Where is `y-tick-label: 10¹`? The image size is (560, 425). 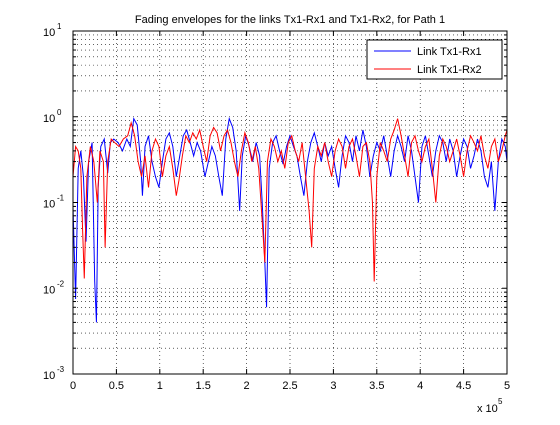
y-tick-label: 10¹ is located at coordinates (52, 30).